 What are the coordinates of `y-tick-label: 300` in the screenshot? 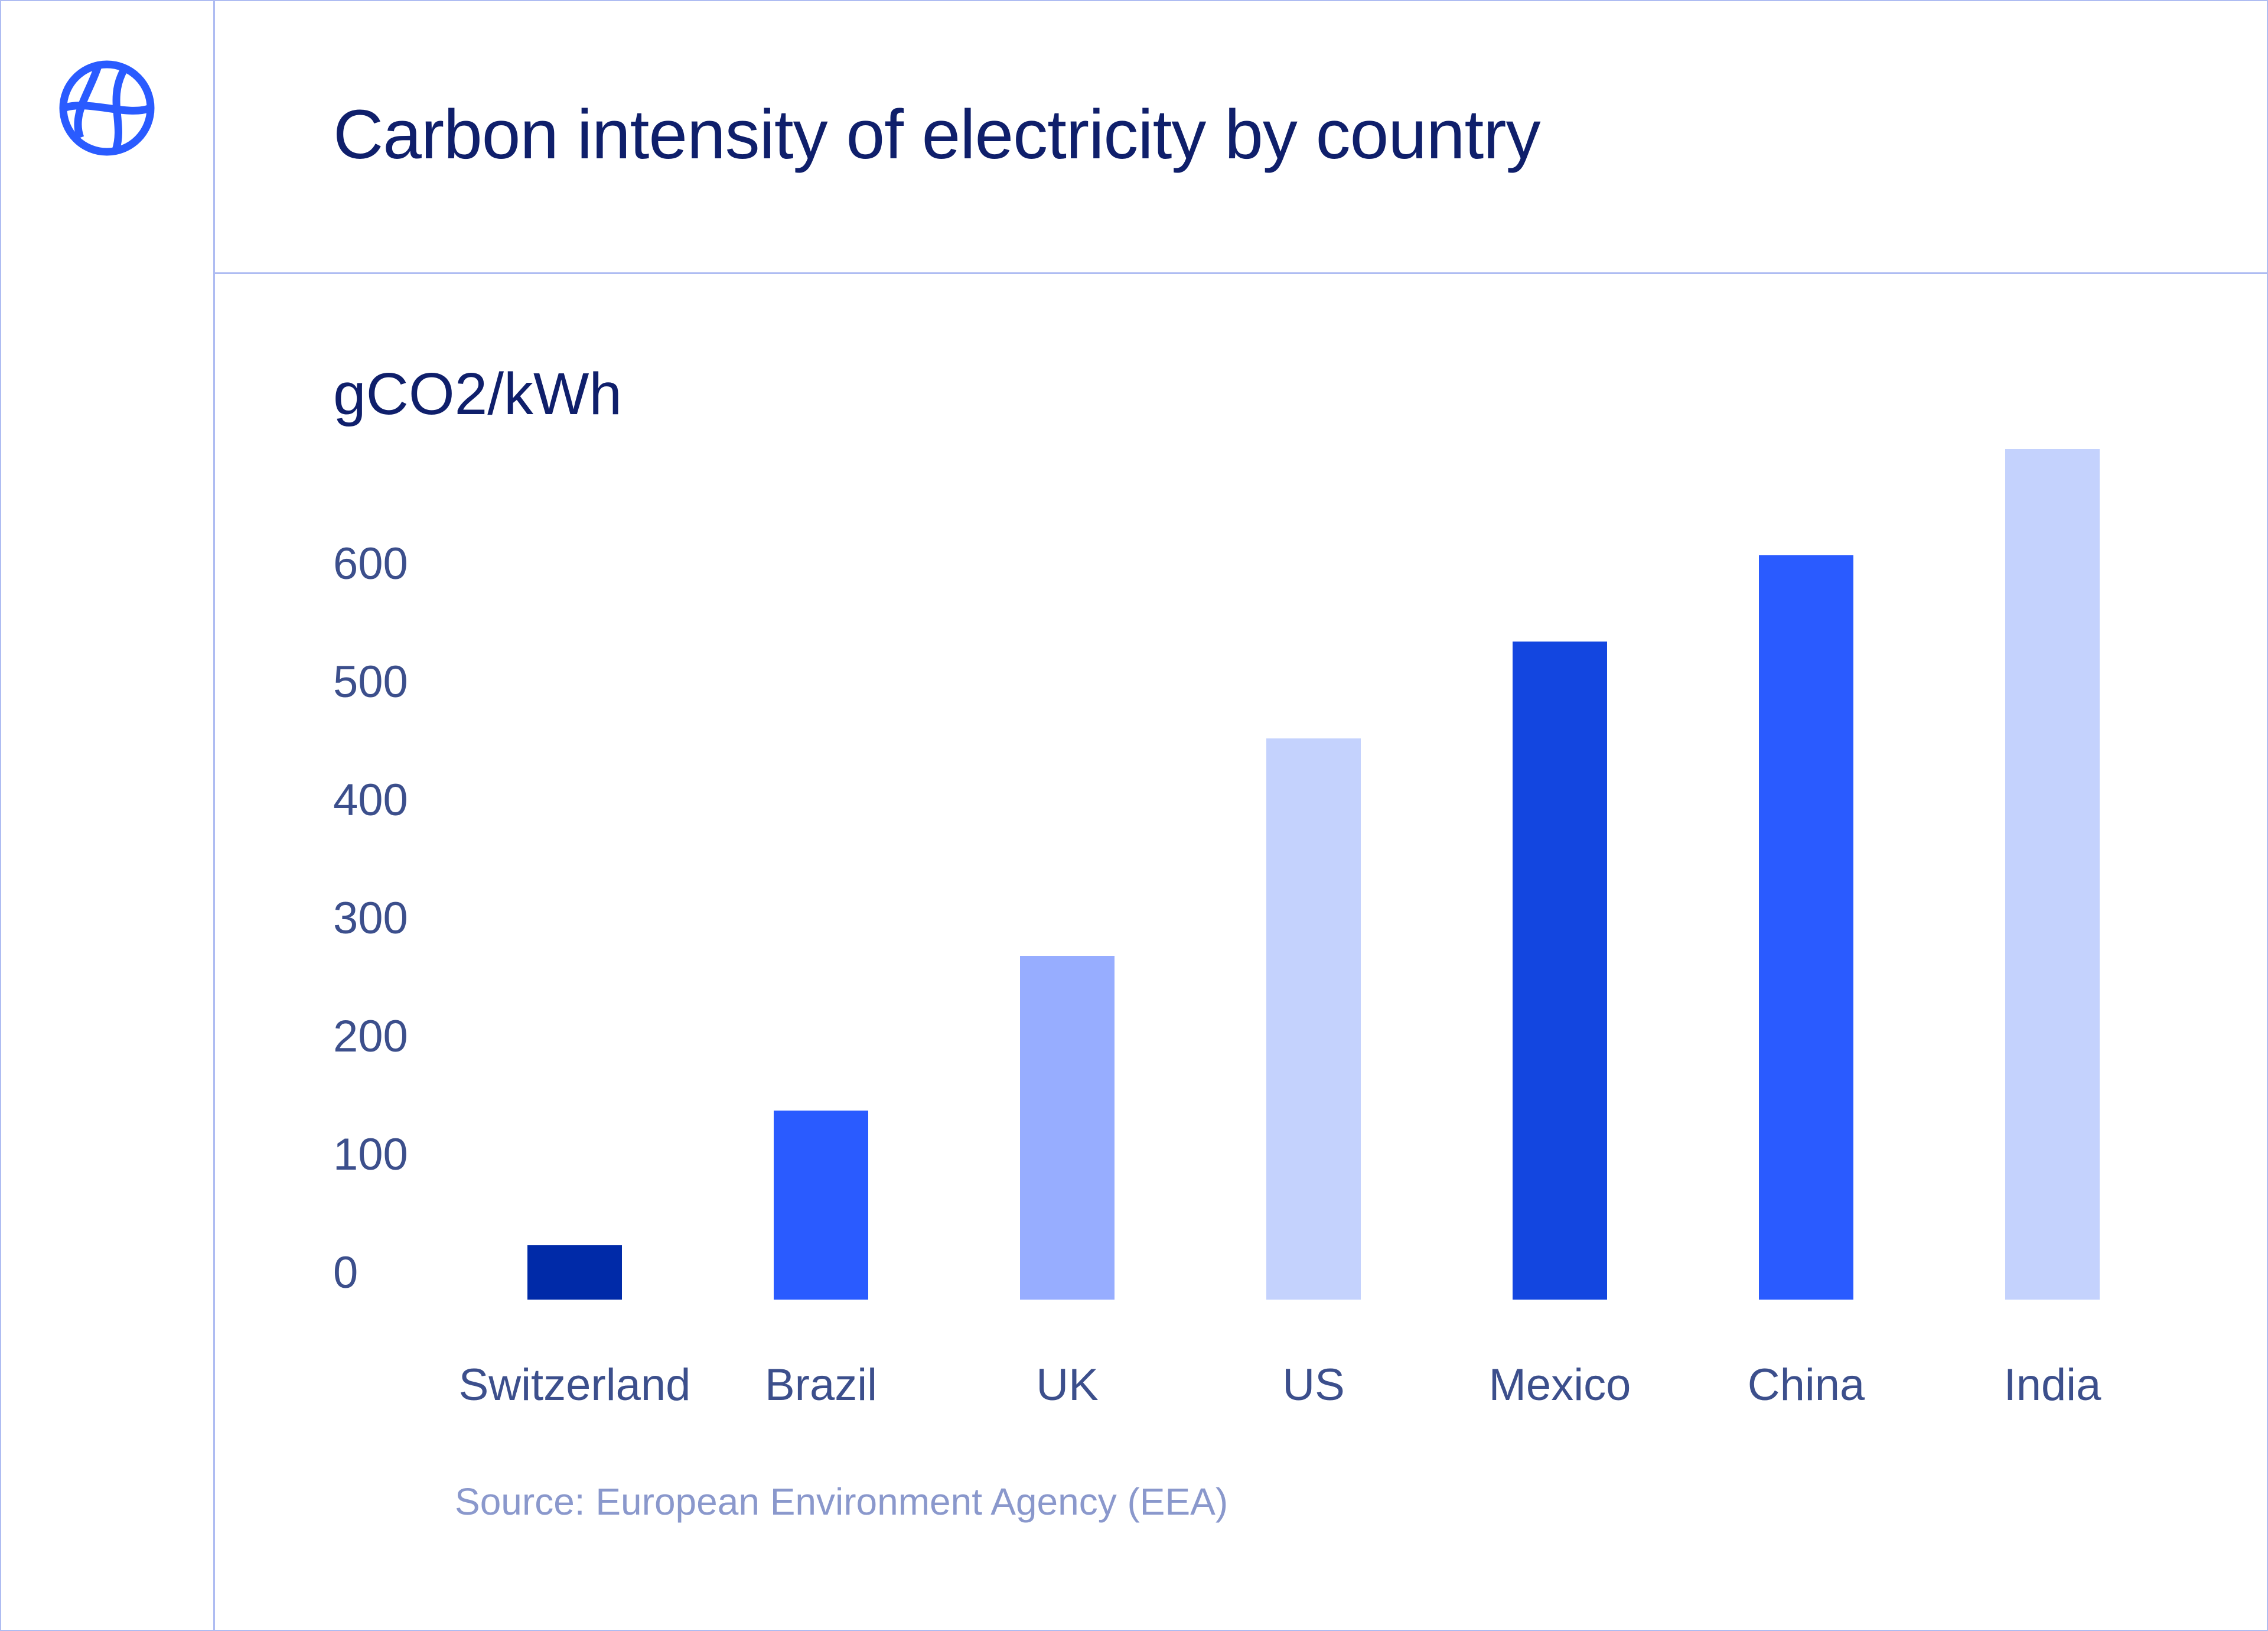 It's located at (370, 918).